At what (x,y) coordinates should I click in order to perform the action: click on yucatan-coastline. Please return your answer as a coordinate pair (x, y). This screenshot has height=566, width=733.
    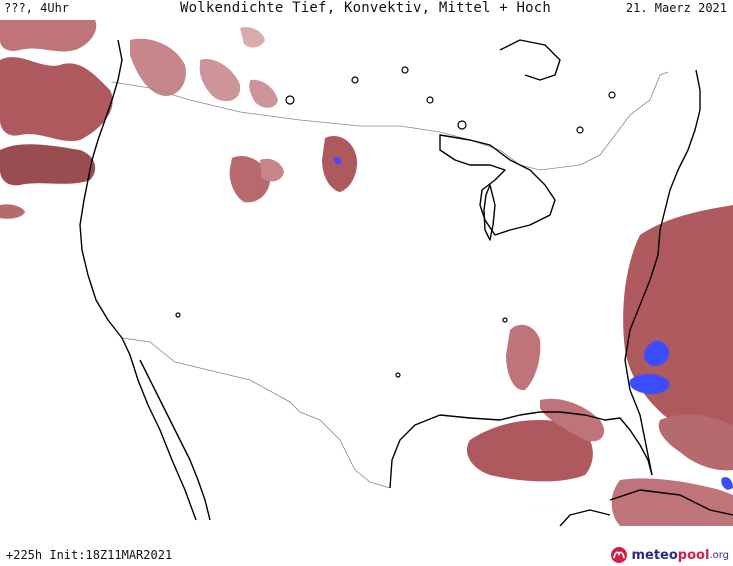
    Looking at the image, I should click on (585, 517).